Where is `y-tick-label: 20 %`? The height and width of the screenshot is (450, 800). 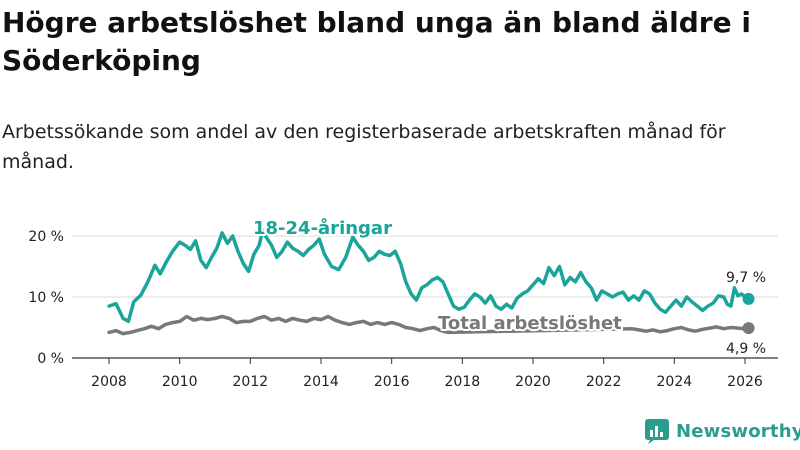
y-tick-label: 20 % is located at coordinates (46, 237).